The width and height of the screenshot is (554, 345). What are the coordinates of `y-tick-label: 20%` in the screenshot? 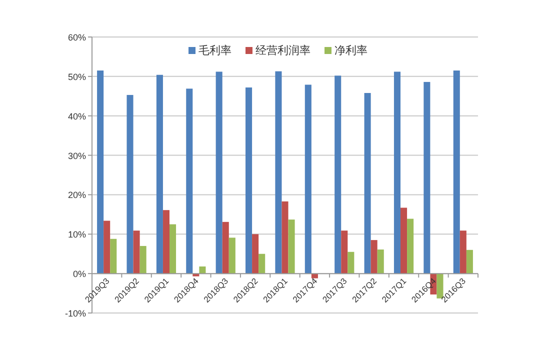 It's located at (77, 195).